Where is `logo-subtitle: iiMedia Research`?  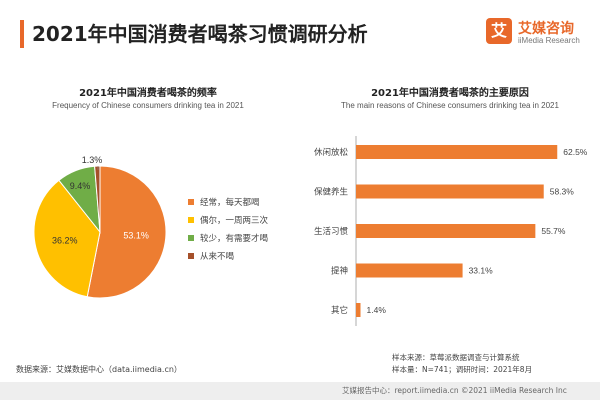 logo-subtitle: iiMedia Research is located at coordinates (549, 40).